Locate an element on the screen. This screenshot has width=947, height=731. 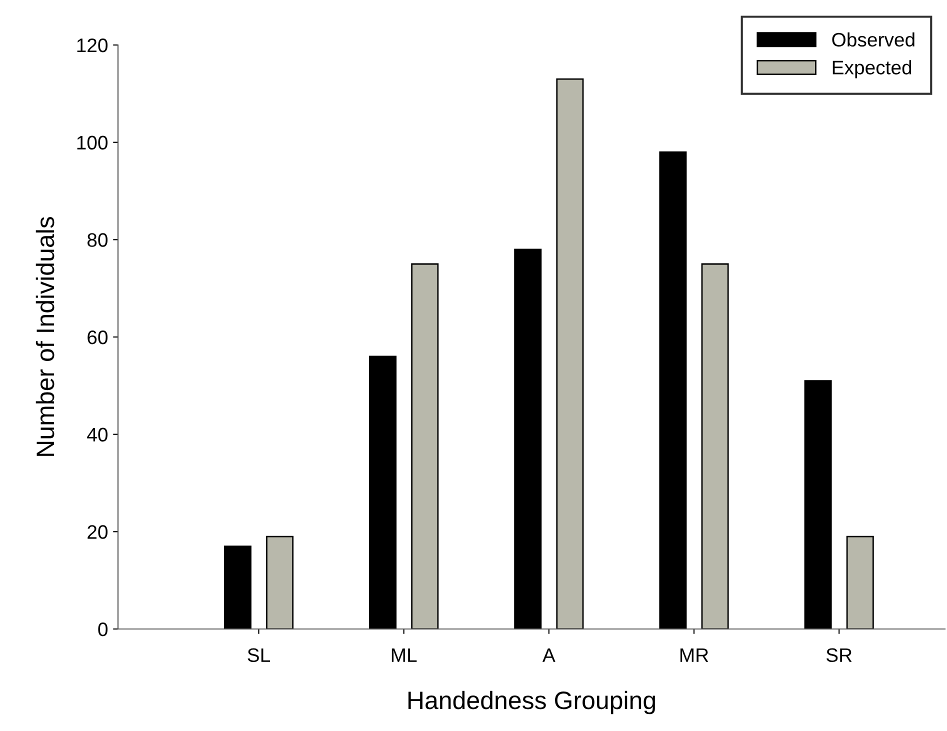
y-tick-label: 120 is located at coordinates (92, 45).